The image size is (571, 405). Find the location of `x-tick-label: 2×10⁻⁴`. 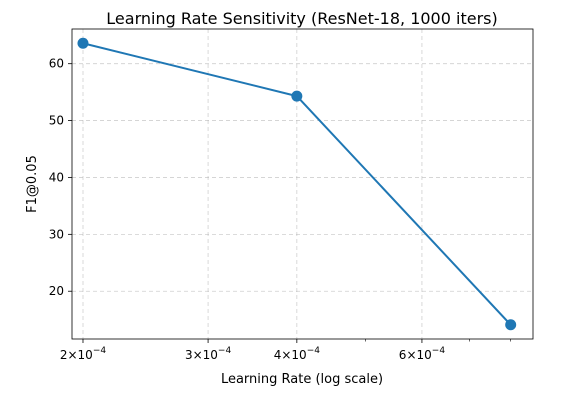

x-tick-label: 2×10⁻⁴ is located at coordinates (83, 354).